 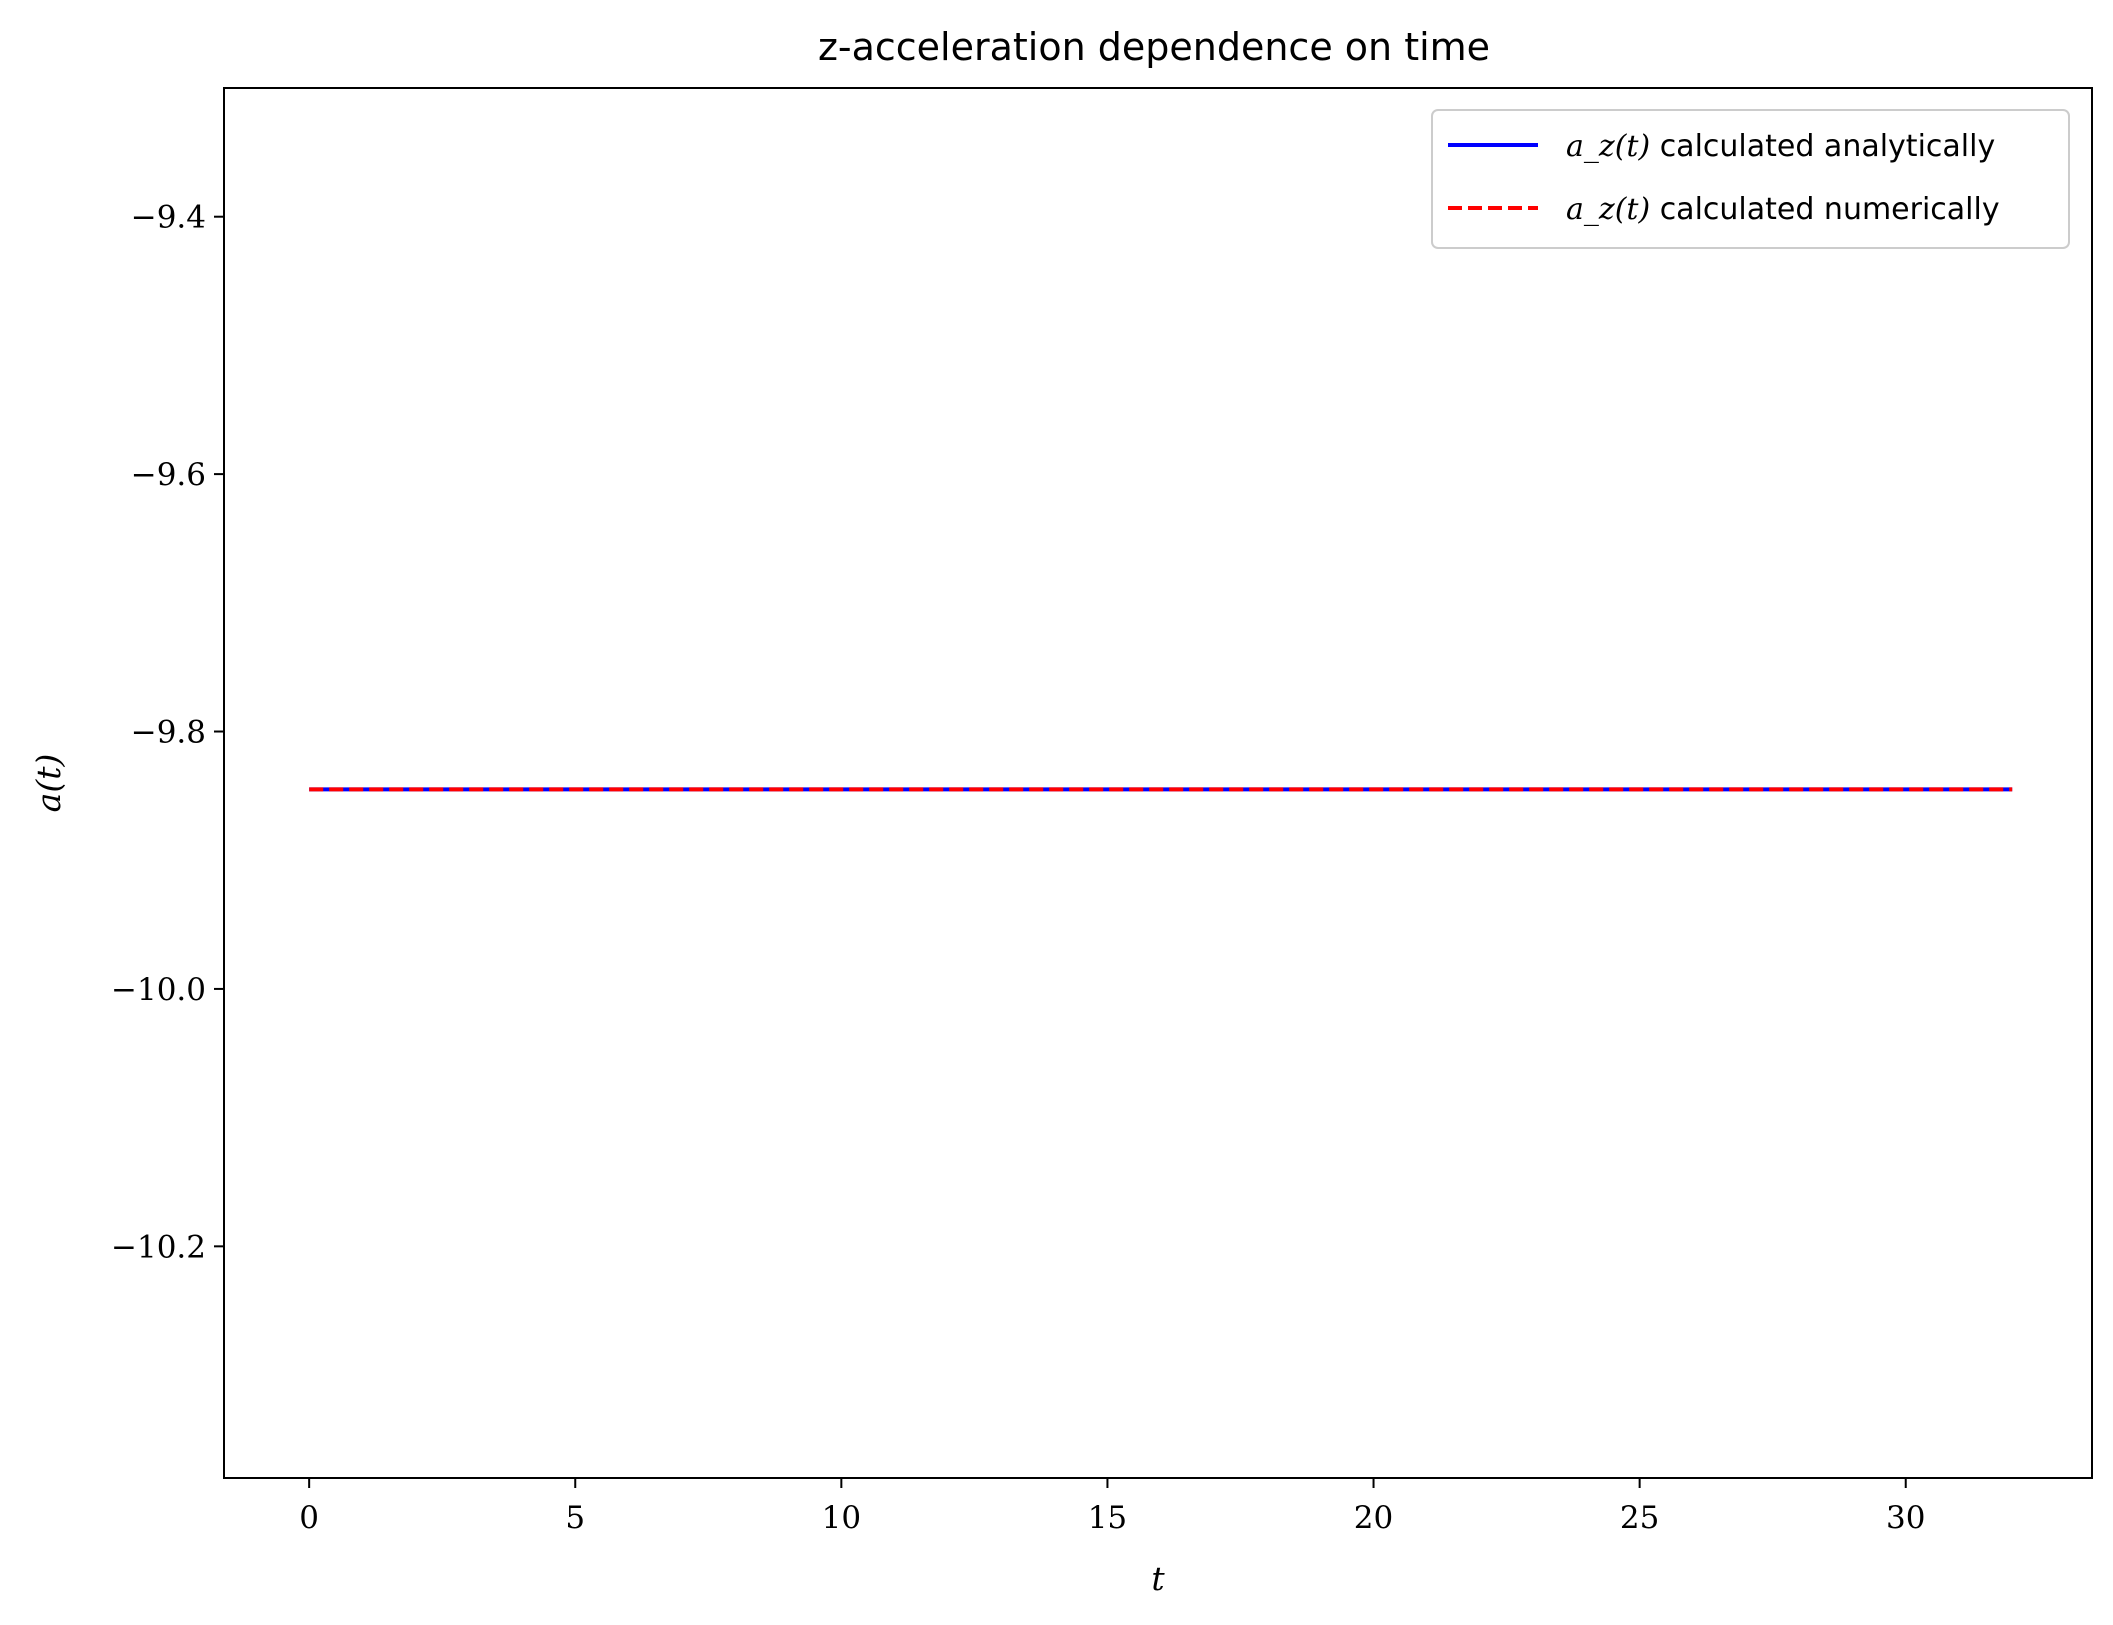 I want to click on x-tick-label: 5, so click(x=575, y=1518).